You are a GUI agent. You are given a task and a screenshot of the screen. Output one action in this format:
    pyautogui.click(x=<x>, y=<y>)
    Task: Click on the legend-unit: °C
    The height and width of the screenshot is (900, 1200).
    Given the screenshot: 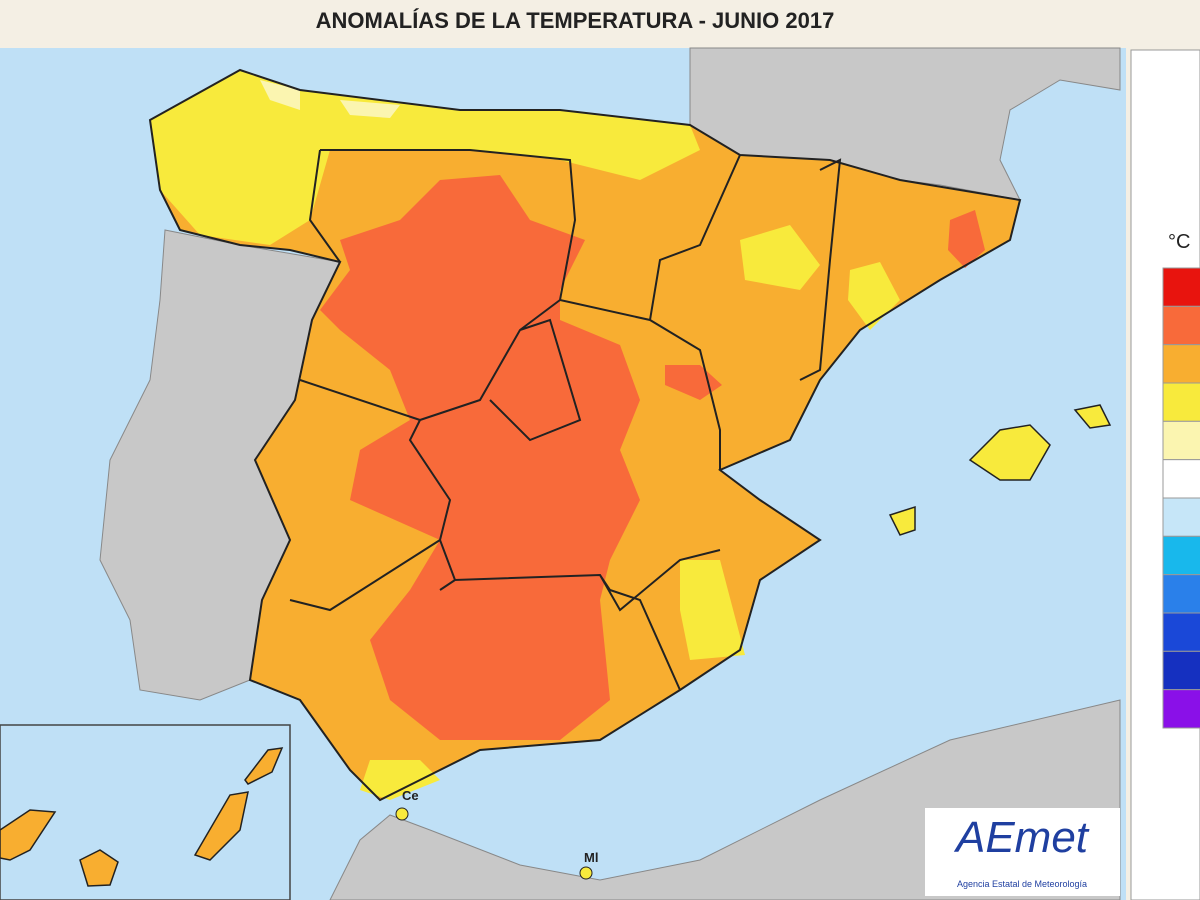 What is the action you would take?
    pyautogui.click(x=1179, y=242)
    